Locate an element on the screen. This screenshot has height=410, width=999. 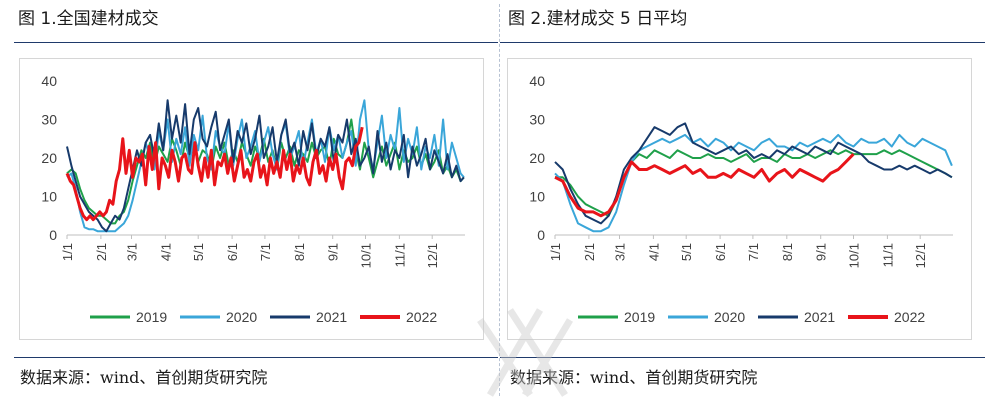
panel-2-source-rule is located at coordinates (742, 357).